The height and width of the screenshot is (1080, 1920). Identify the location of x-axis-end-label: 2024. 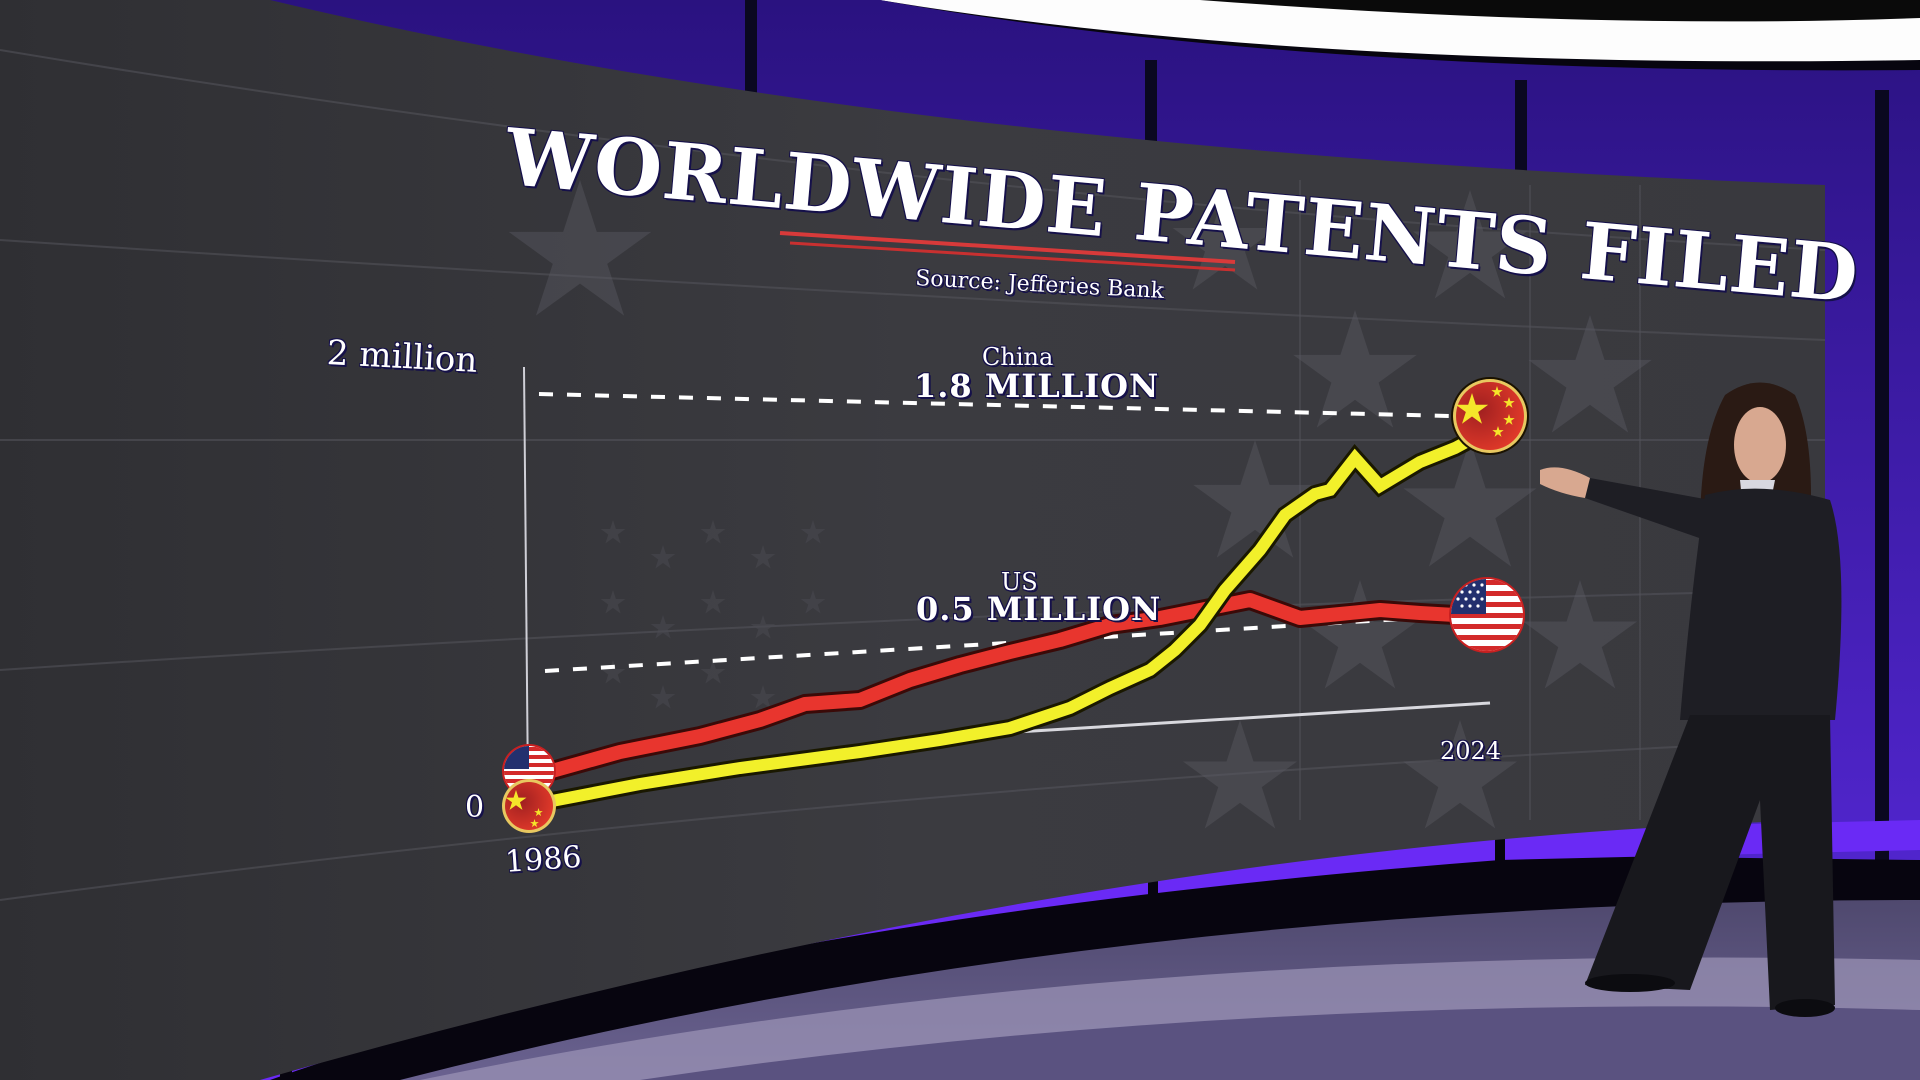
(1471, 751).